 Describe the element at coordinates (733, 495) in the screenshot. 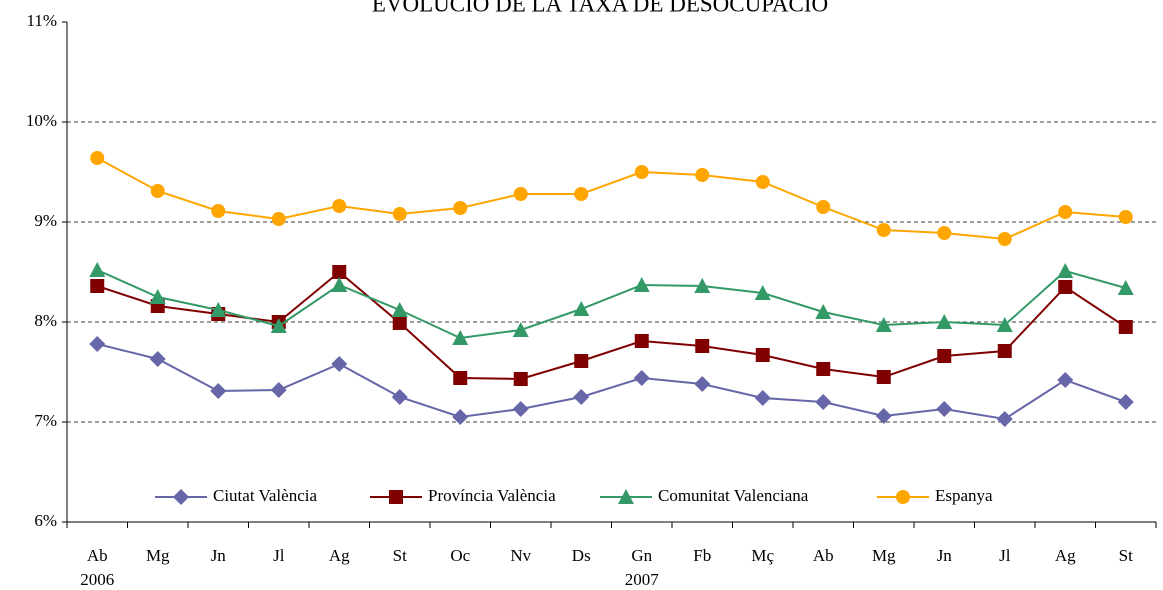

I see `legend-label: Comunitat Valenciana` at that location.